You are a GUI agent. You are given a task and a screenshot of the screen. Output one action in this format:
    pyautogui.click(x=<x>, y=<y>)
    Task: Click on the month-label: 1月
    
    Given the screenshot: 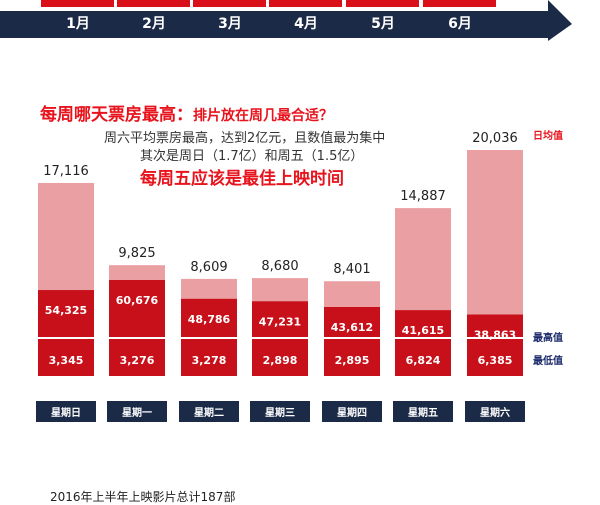 What is the action you would take?
    pyautogui.click(x=78, y=24)
    